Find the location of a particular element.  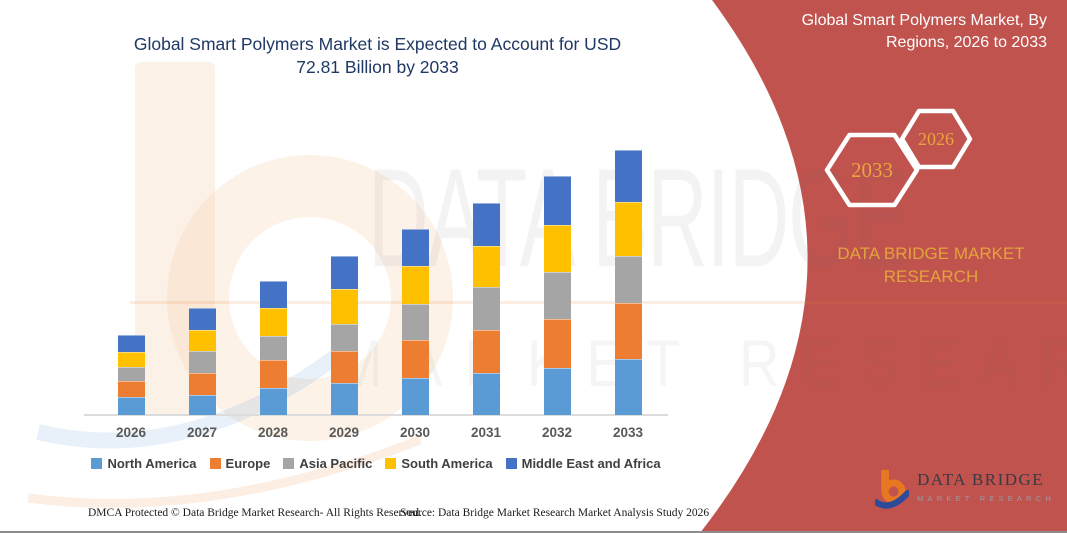

brand-caption: DATA BRIDGE MARKET RESEARCH is located at coordinates (931, 265).